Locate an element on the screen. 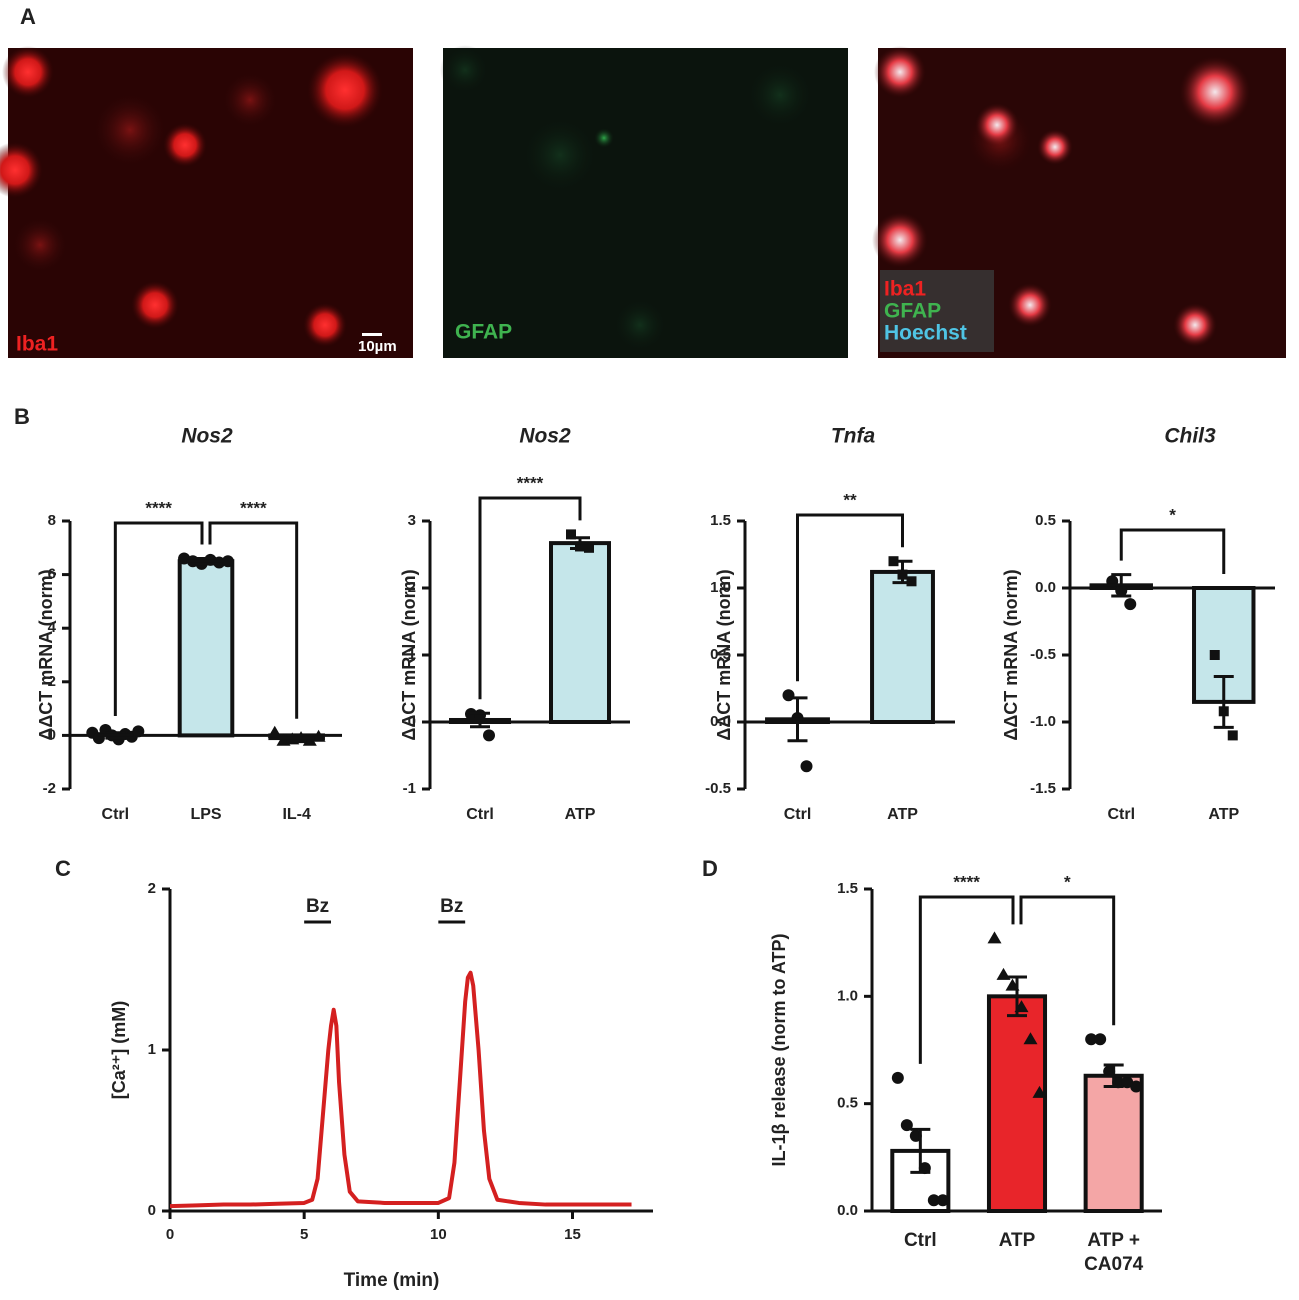  y-axis-label: [Ca²⁺] (mM) is located at coordinates (119, 1050).